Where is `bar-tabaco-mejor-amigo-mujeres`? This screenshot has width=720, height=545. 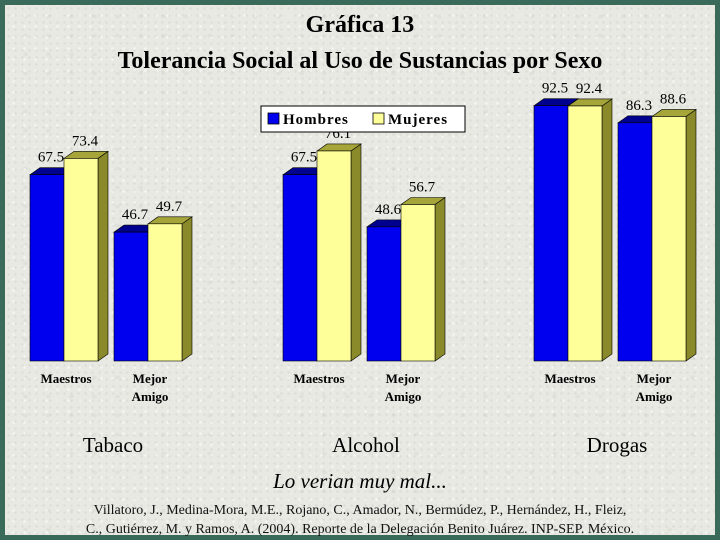
bar-tabaco-mejor-amigo-mujeres is located at coordinates (165, 292).